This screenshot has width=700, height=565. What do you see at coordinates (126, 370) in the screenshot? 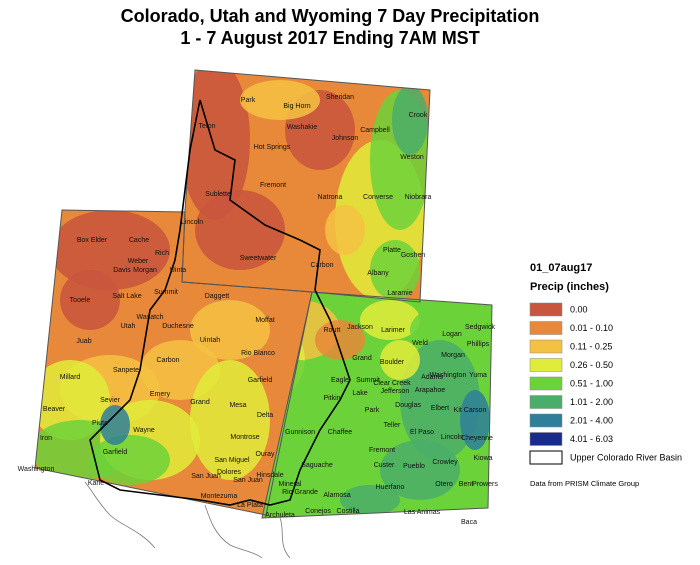
I see `county-label: Sanpete` at bounding box center [126, 370].